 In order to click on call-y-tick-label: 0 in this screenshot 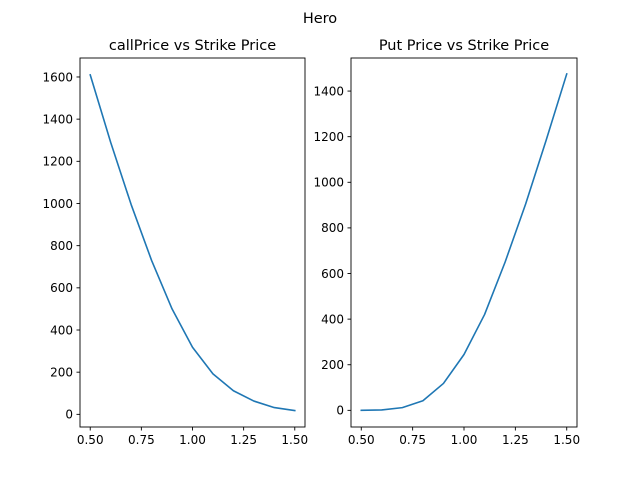, I will do `click(69, 415)`.